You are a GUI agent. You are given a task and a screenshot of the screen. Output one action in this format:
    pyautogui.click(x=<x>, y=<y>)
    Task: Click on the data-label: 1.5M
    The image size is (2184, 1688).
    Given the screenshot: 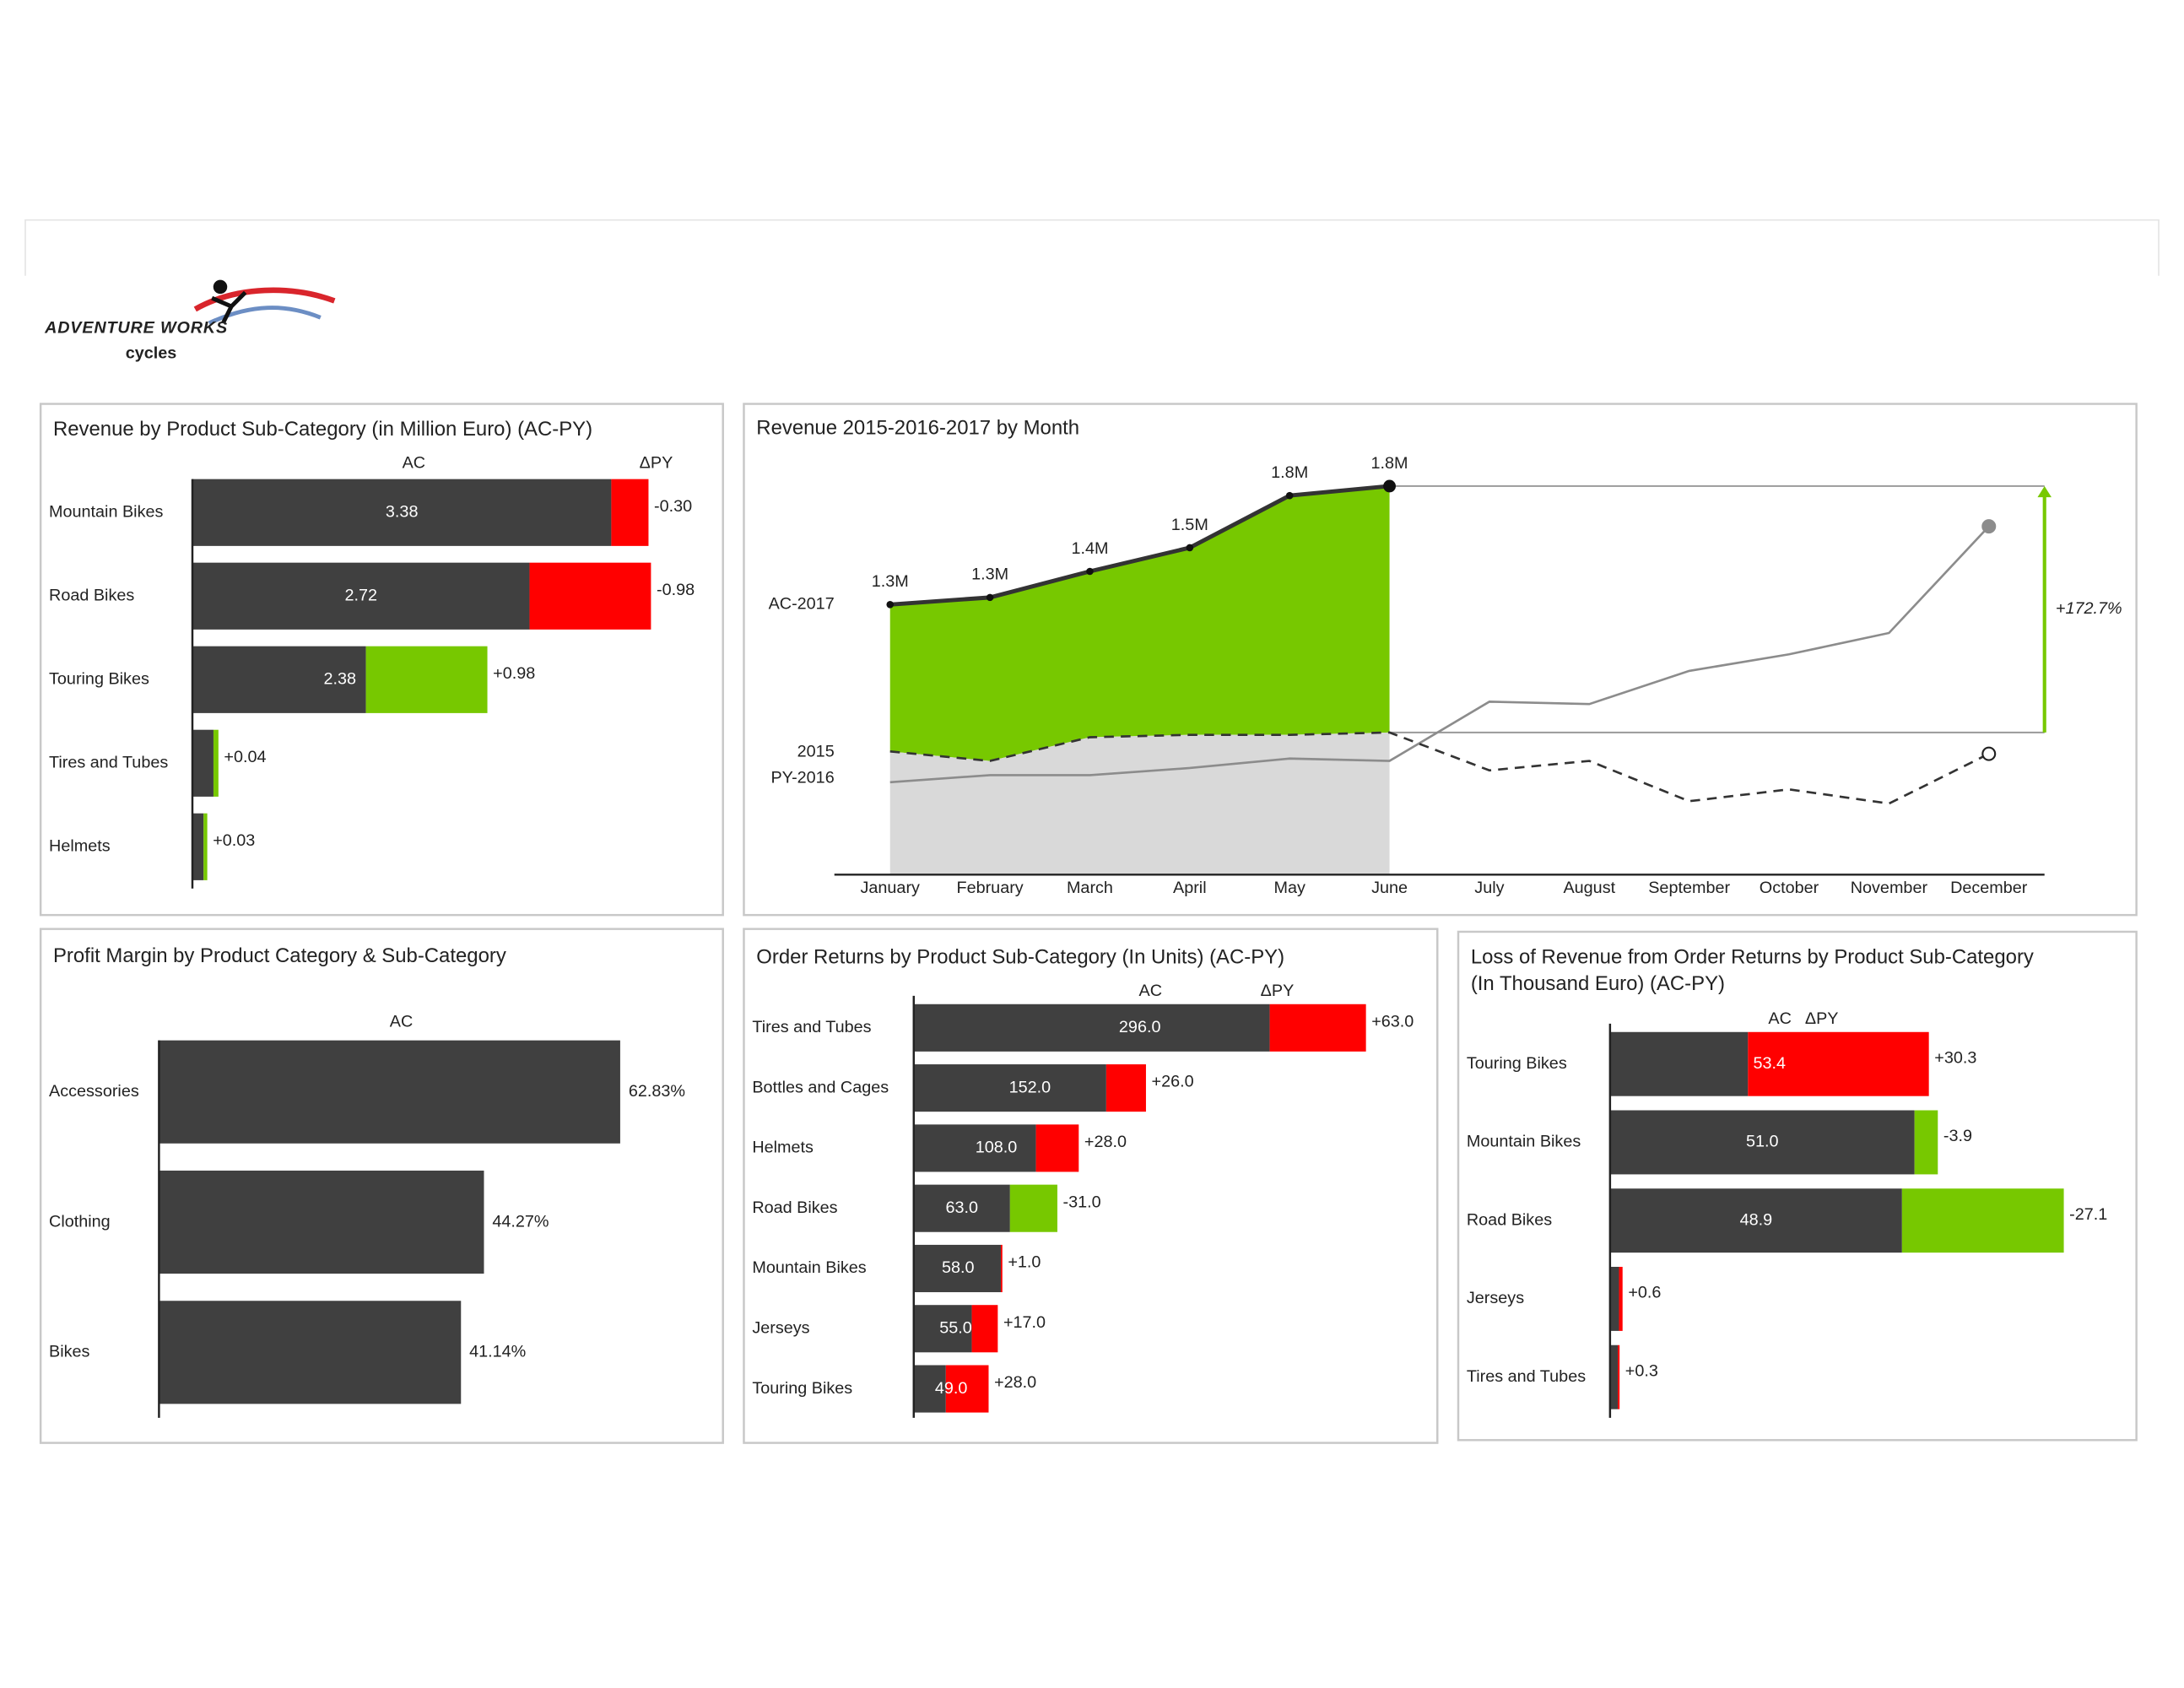 What is the action you would take?
    pyautogui.click(x=1189, y=525)
    